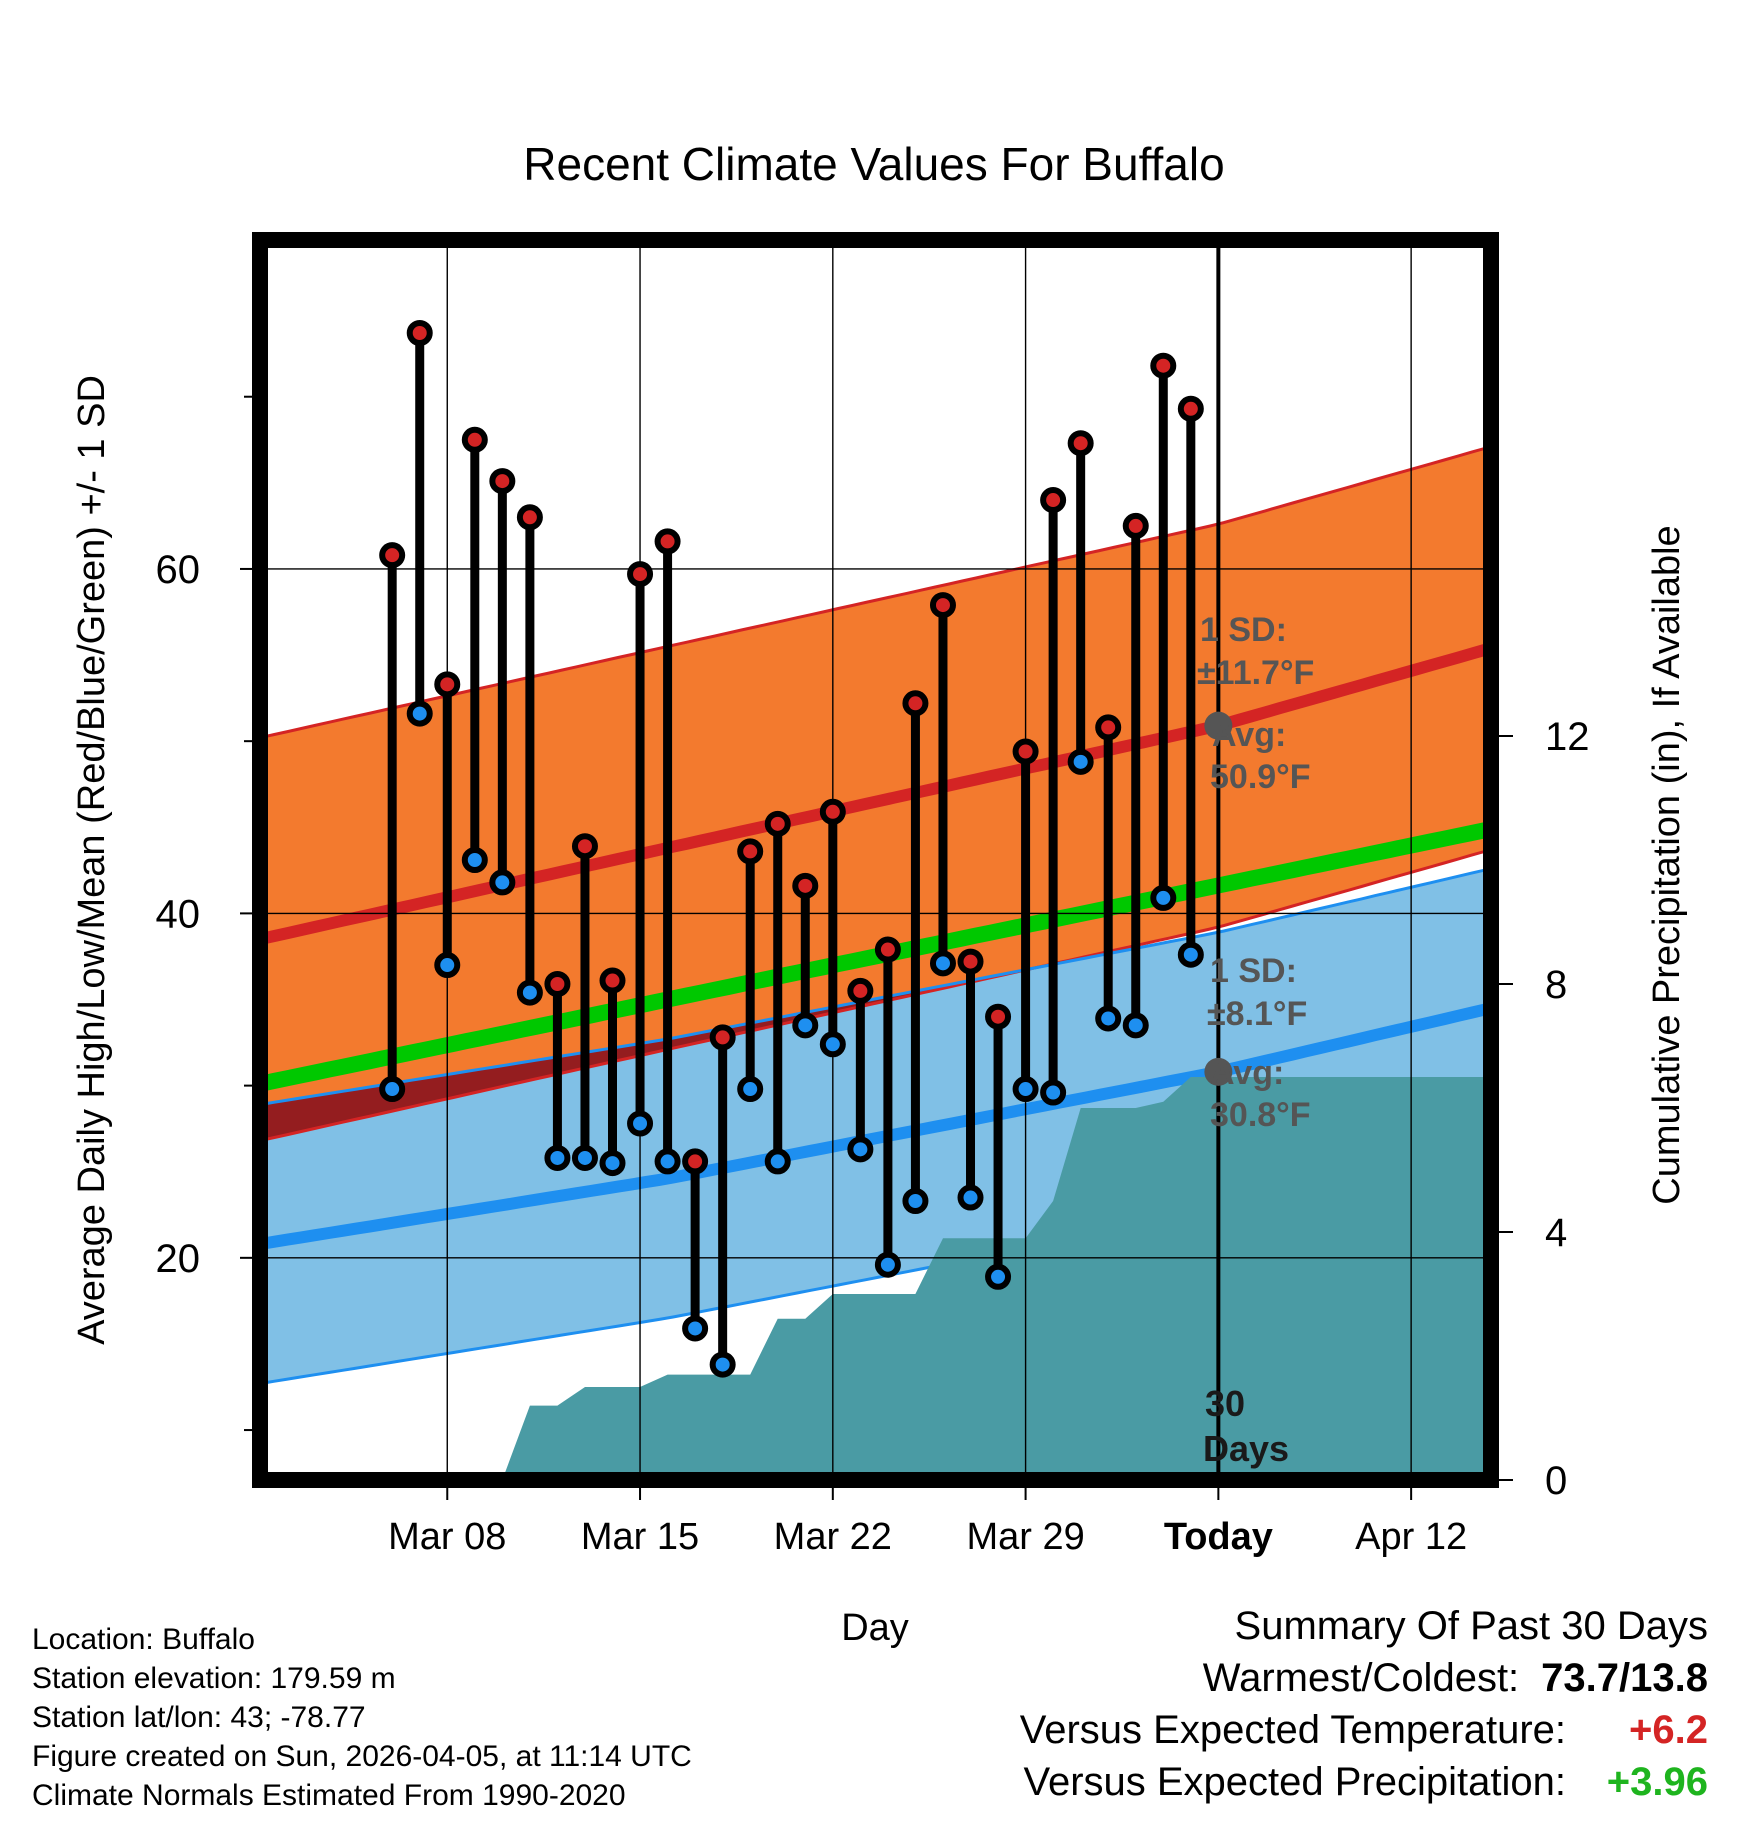  Describe the element at coordinates (1294, 1782) in the screenshot. I see `precip-anomaly-label: Versus Expected Precipitation:` at that location.